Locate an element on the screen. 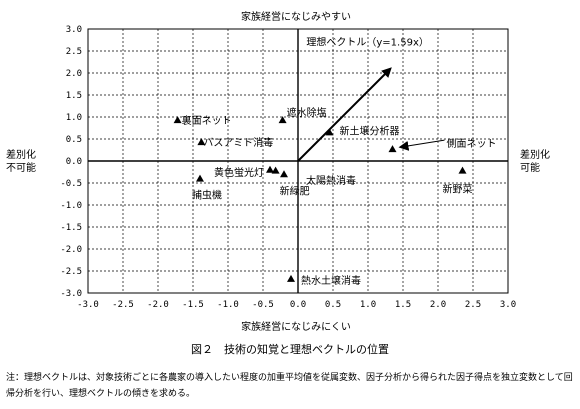  x-tick-label: 1.0 is located at coordinates (368, 305).